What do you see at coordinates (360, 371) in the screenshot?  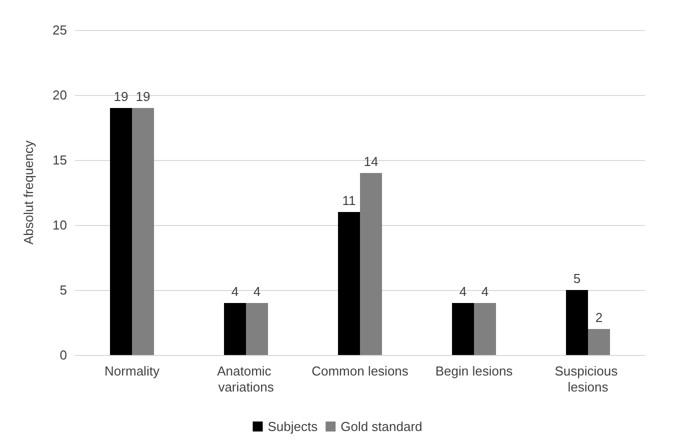 I see `x-tick-label: Common lesions` at bounding box center [360, 371].